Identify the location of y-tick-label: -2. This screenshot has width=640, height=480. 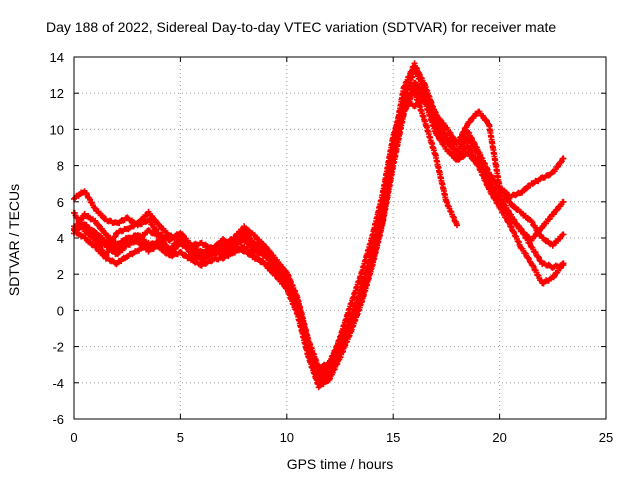
(58, 347).